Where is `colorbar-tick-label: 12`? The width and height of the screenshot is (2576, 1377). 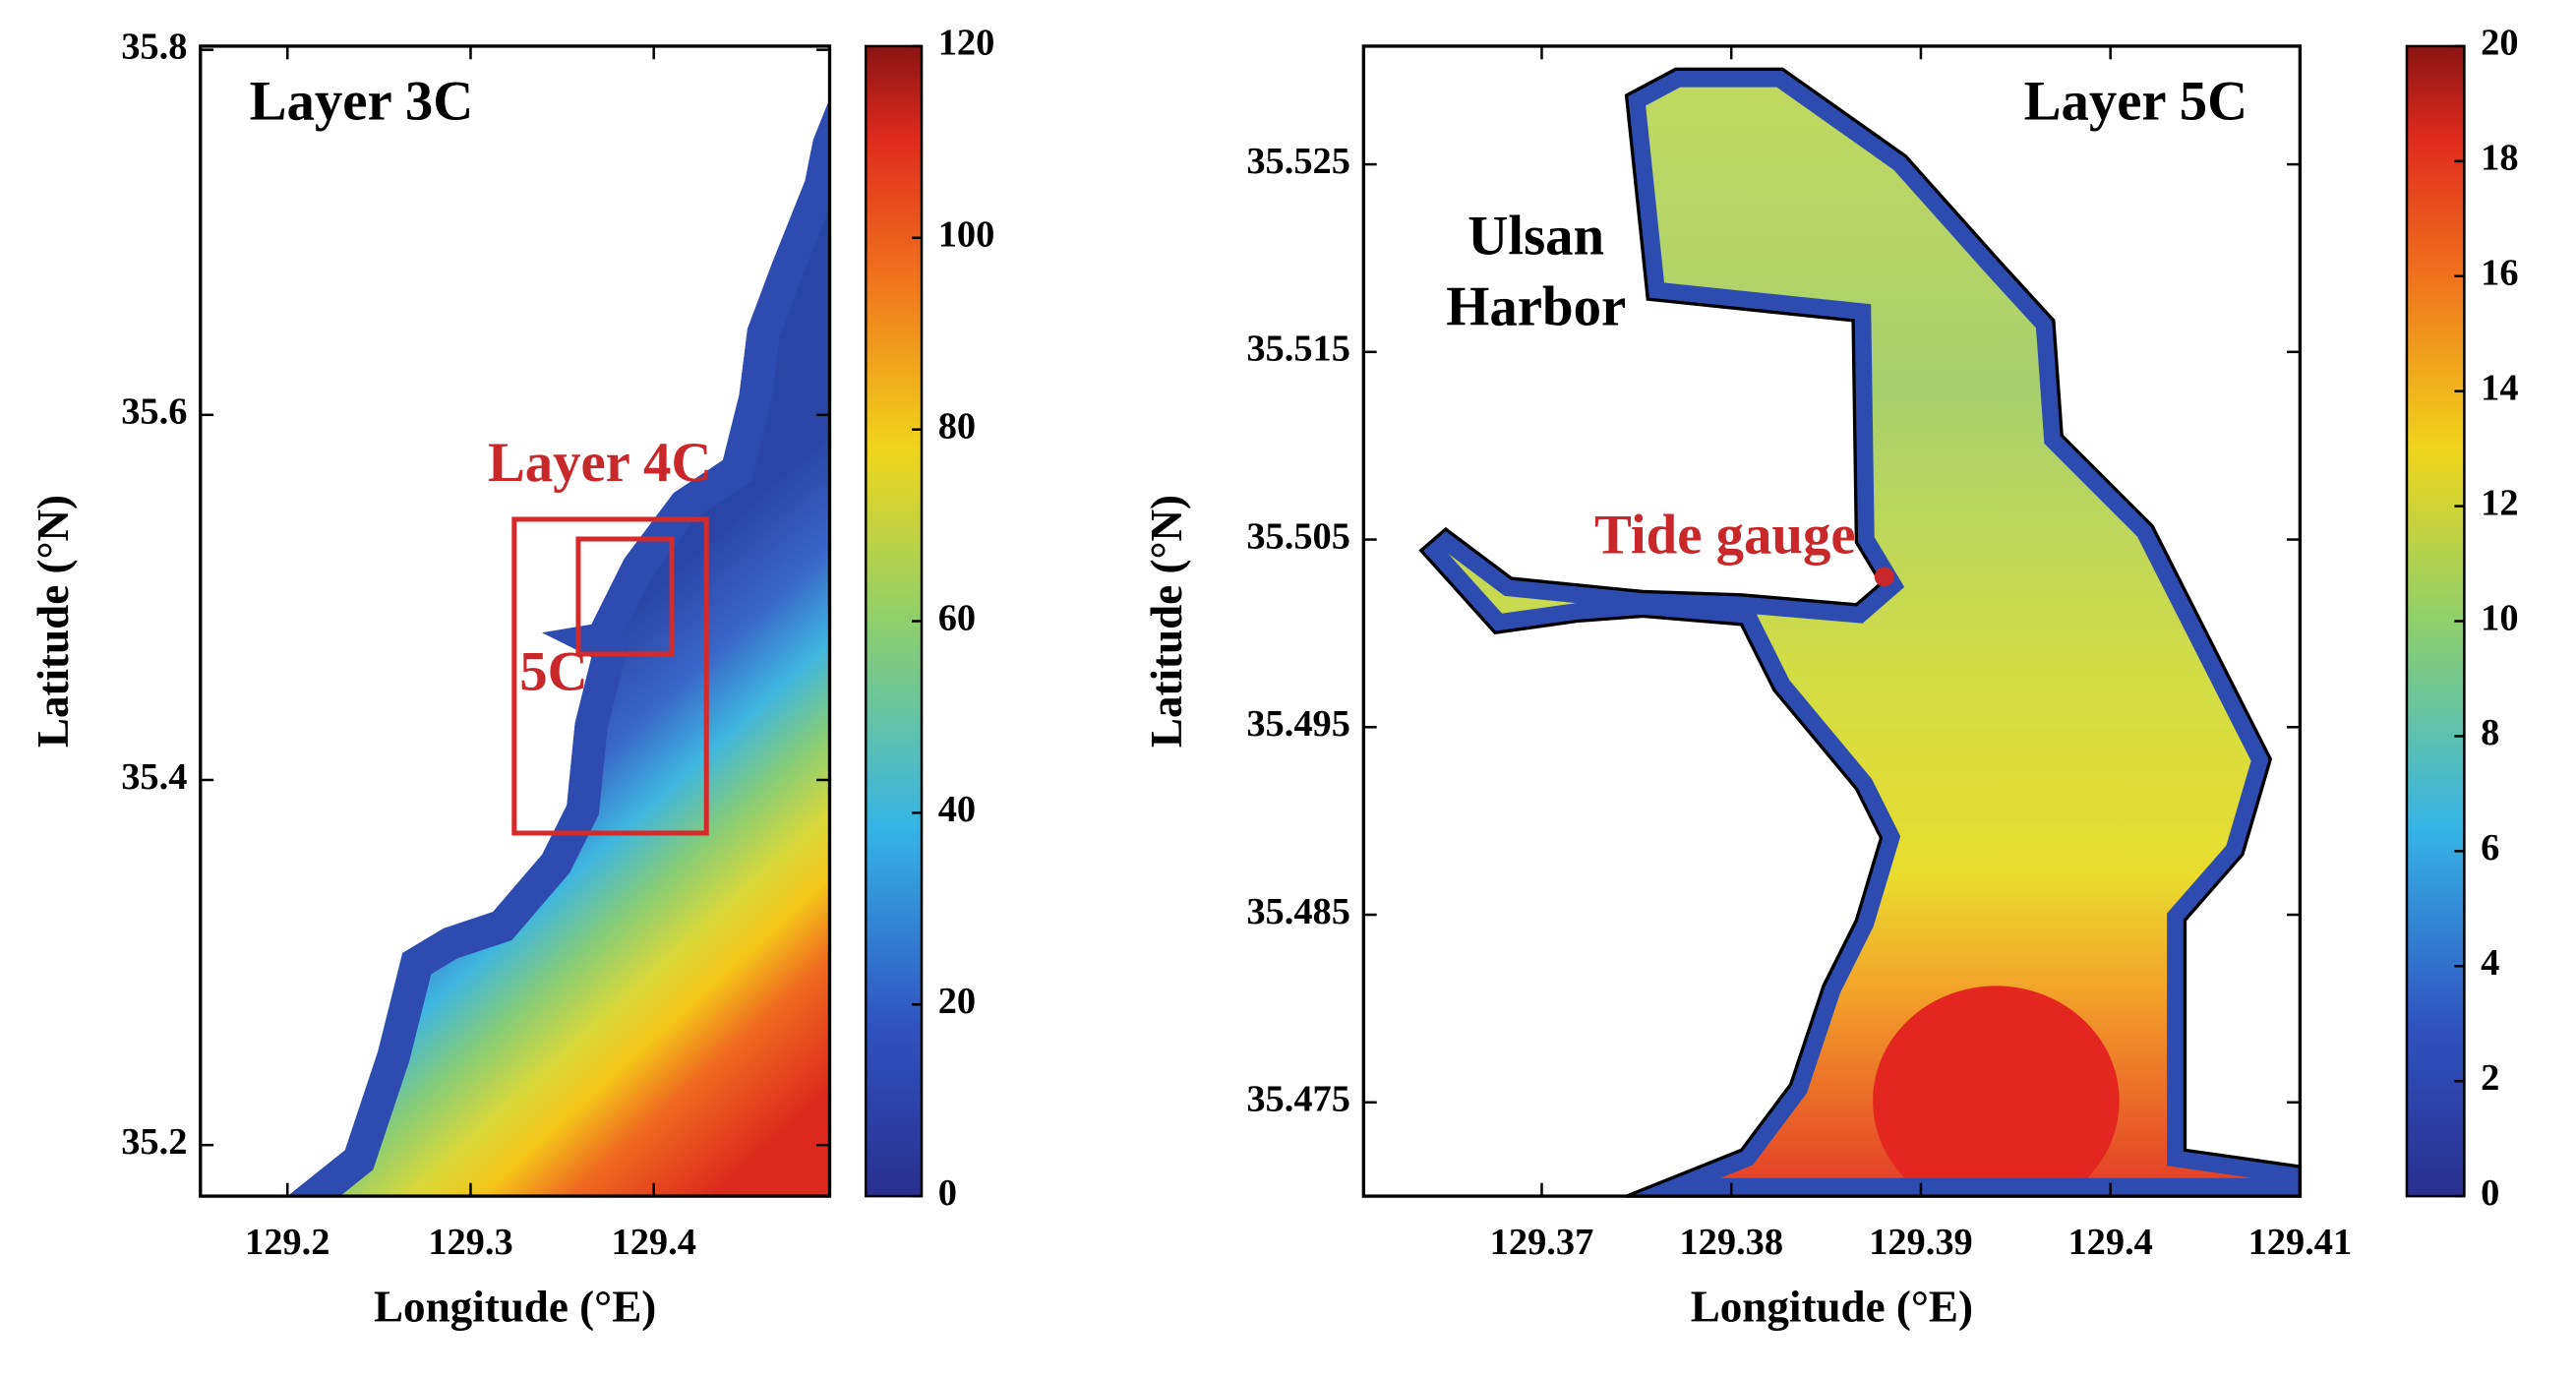 colorbar-tick-label: 12 is located at coordinates (2499, 502).